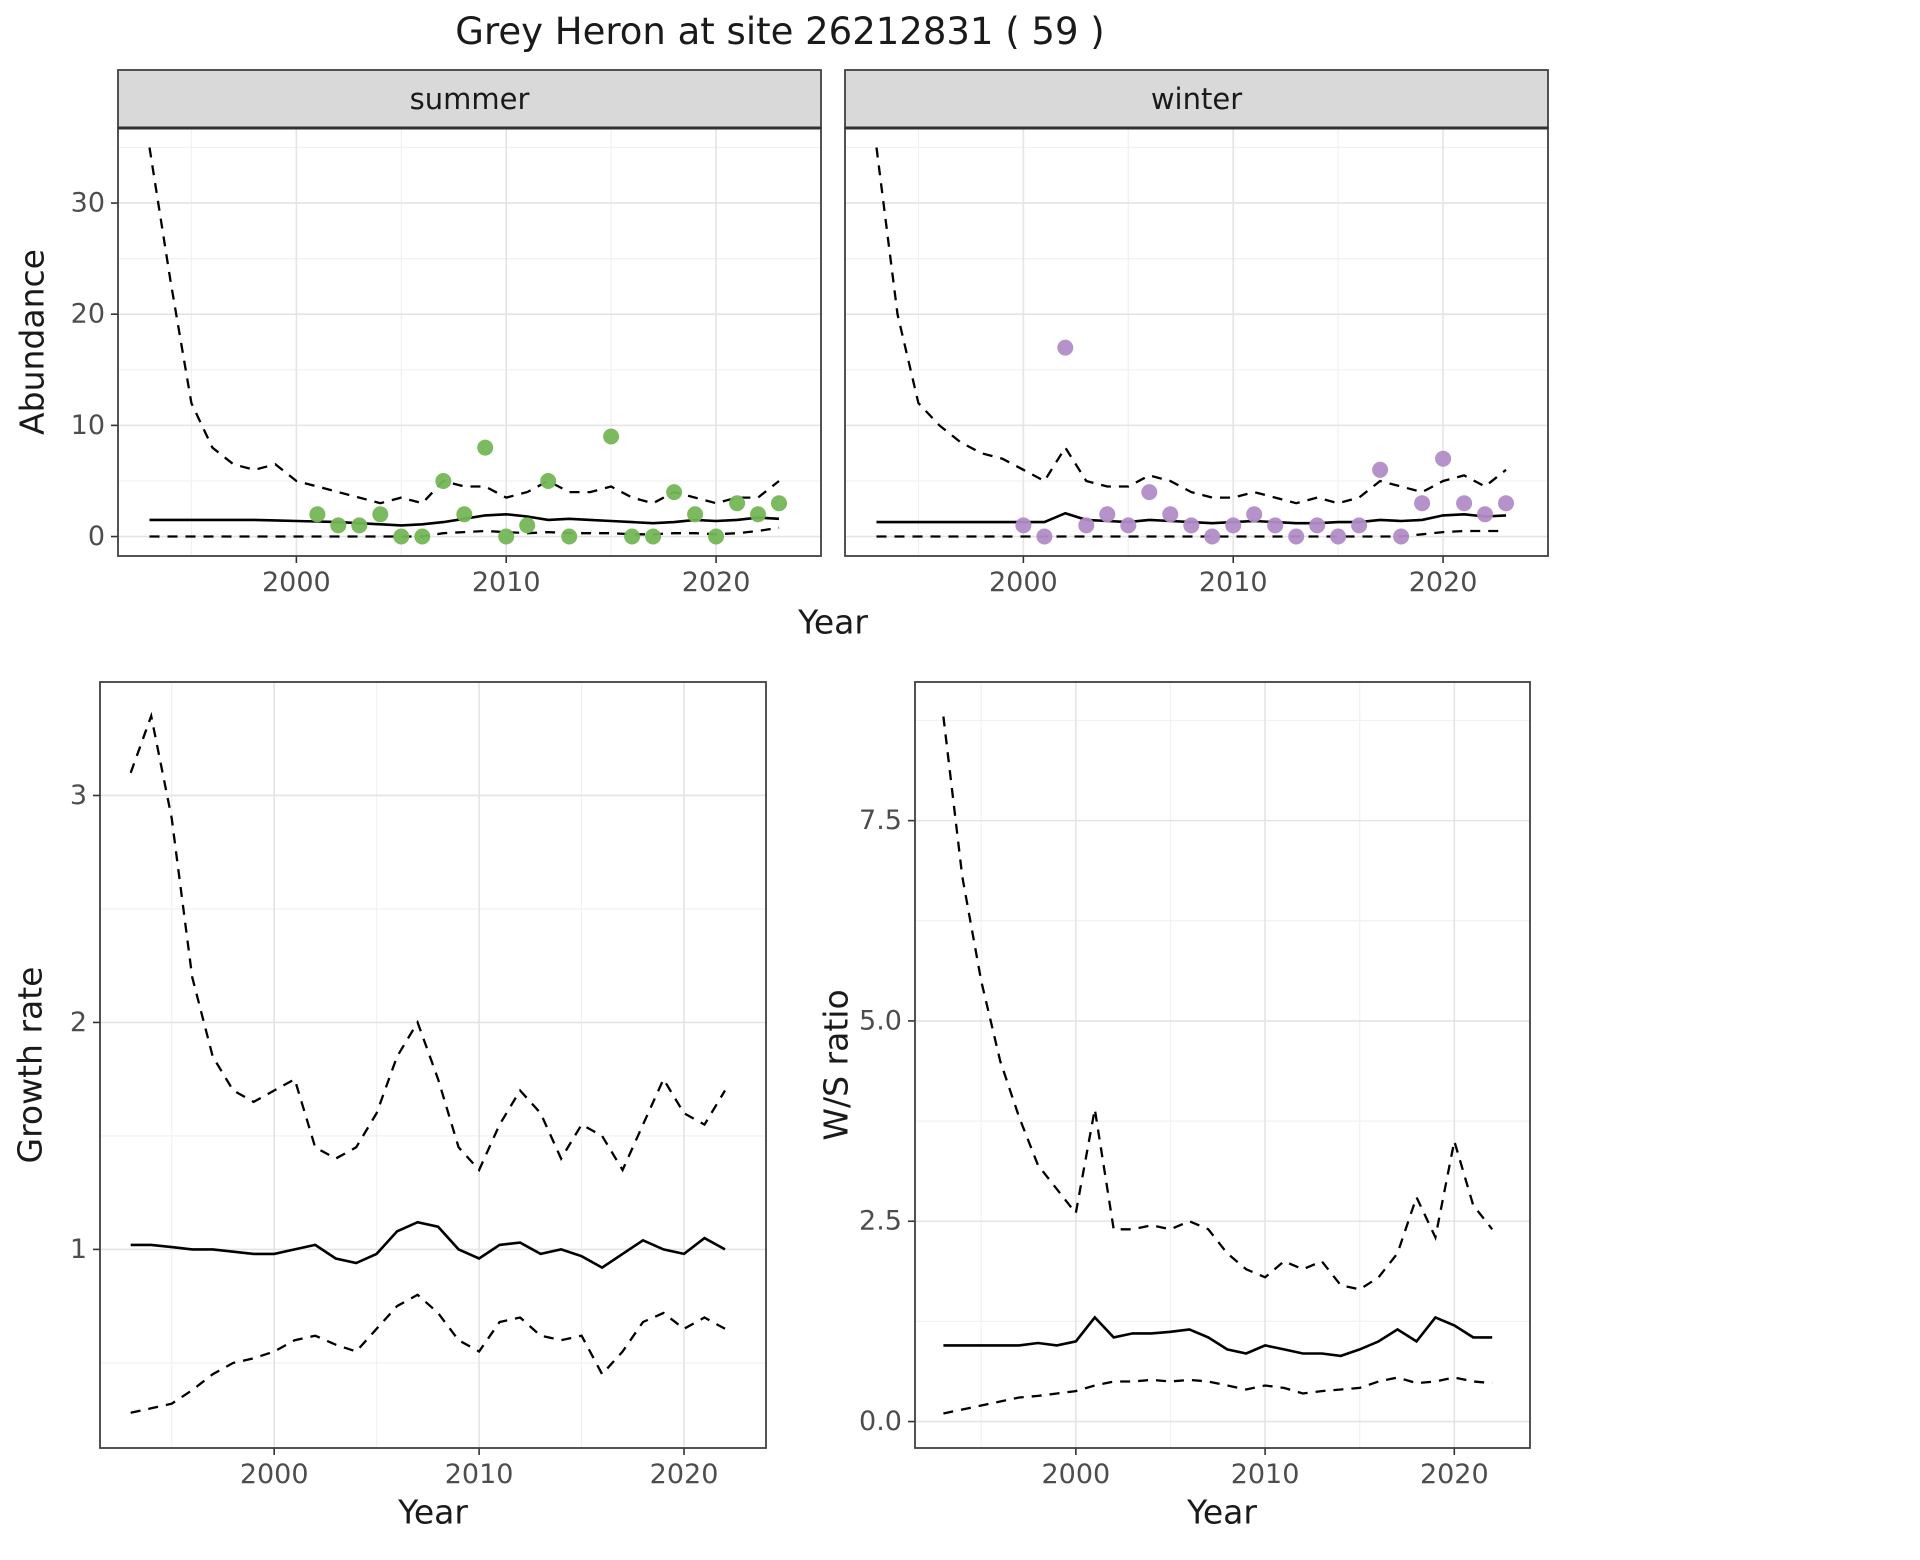 This screenshot has width=1920, height=1560. I want to click on y-tick-label: 0.0, so click(880, 1421).